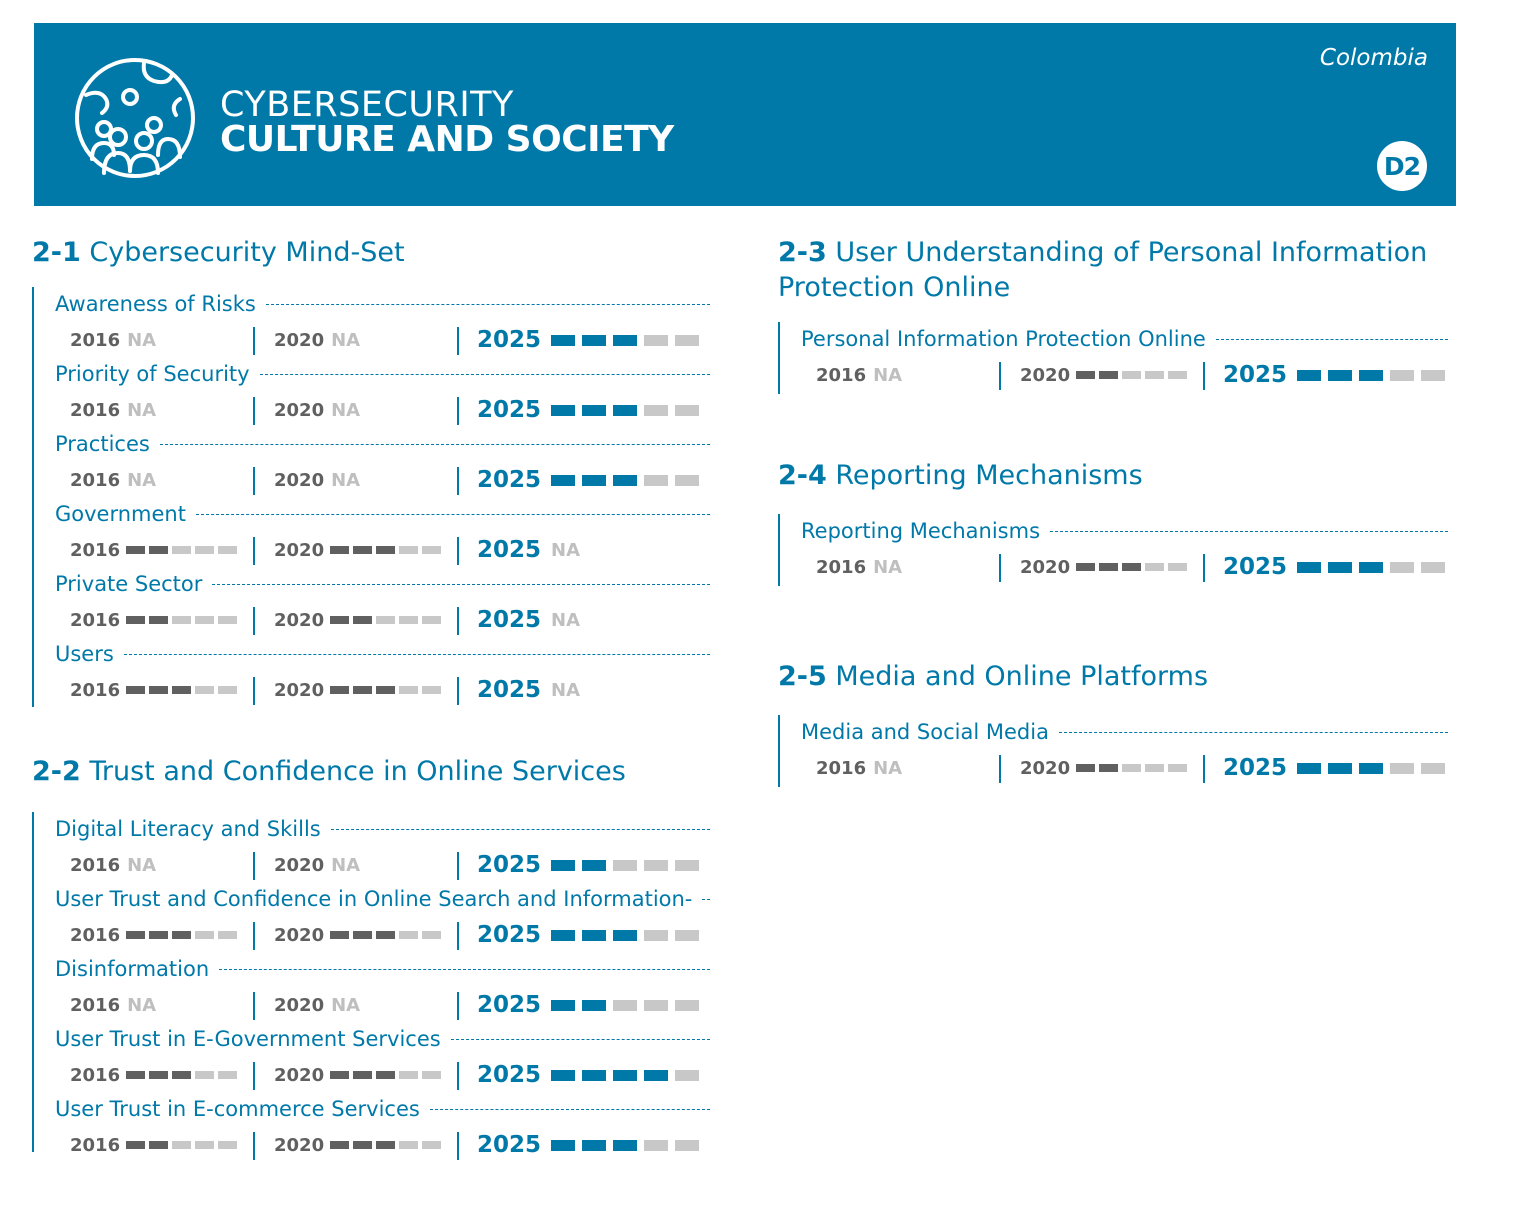  I want to click on indicator-name: Personal Information Protection Online, so click(1003, 339).